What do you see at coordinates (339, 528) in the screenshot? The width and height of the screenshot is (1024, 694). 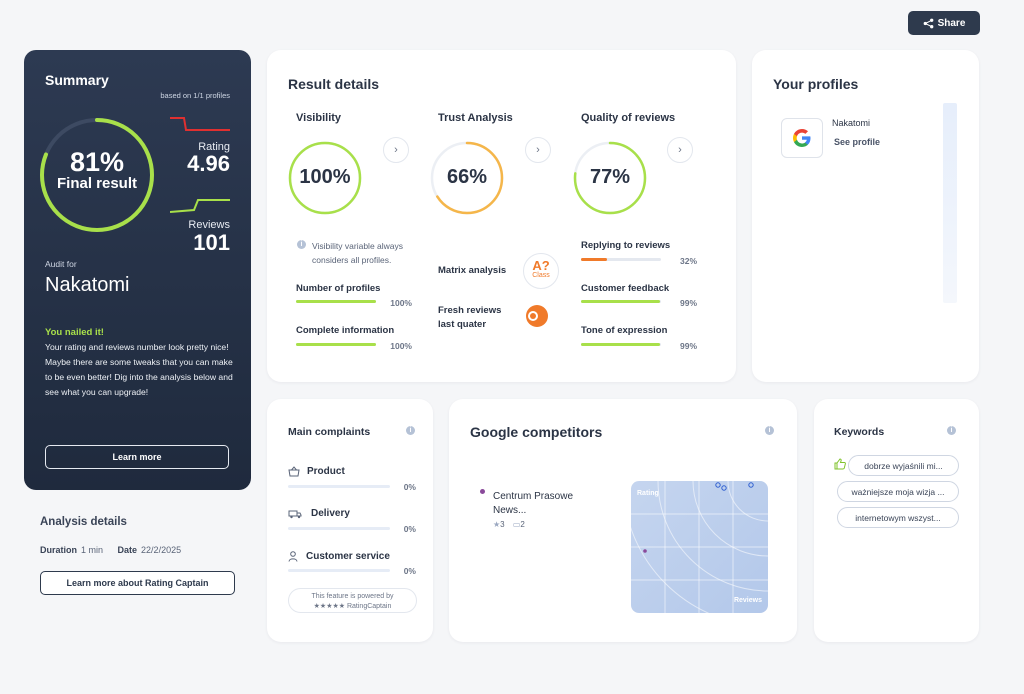 I see `complaint-delivery-bar` at bounding box center [339, 528].